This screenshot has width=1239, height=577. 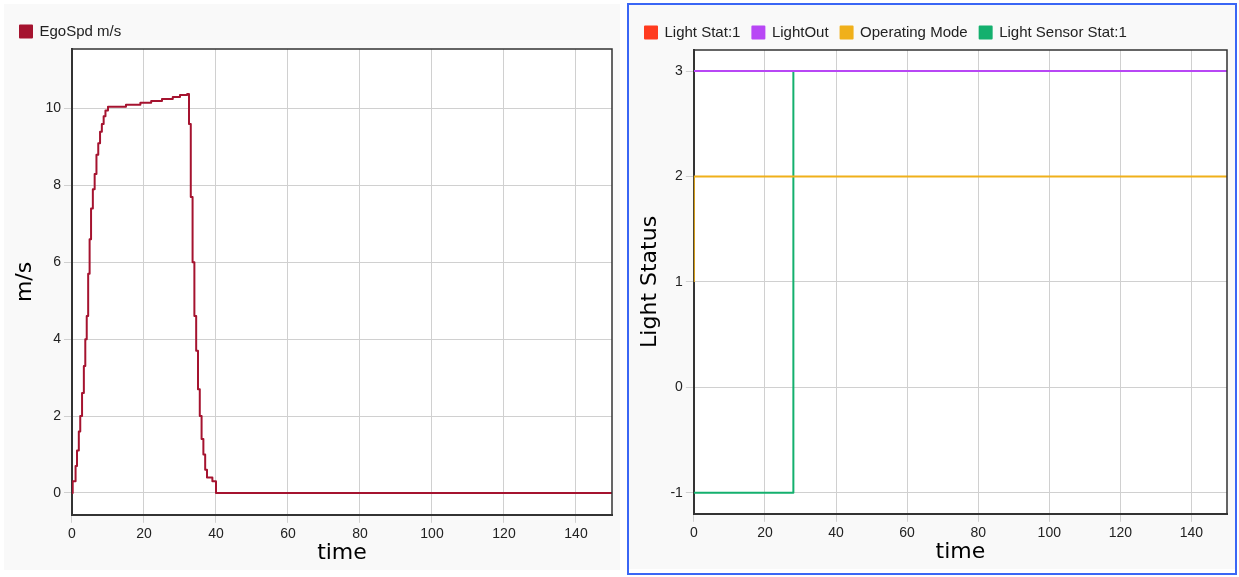 I want to click on y-tick-label: 8, so click(x=57, y=184).